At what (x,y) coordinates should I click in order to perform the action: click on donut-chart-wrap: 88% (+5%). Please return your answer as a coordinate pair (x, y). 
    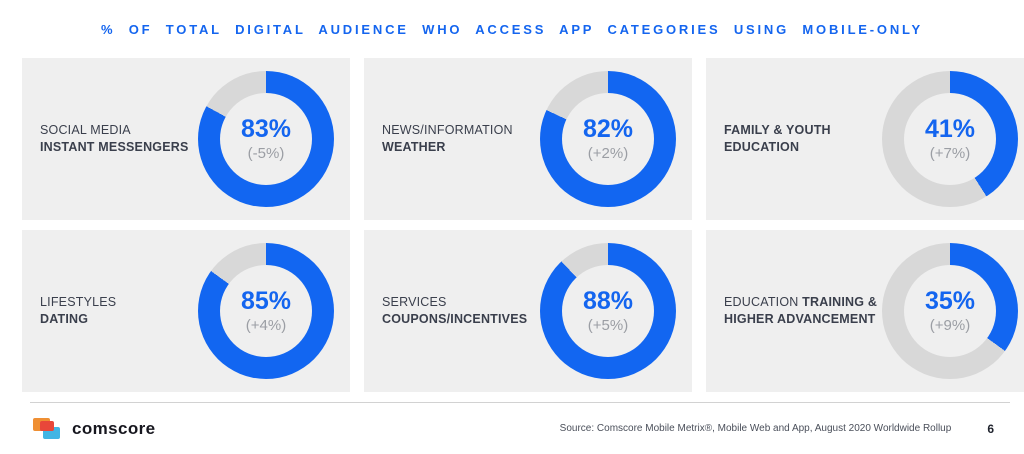
    Looking at the image, I should click on (608, 311).